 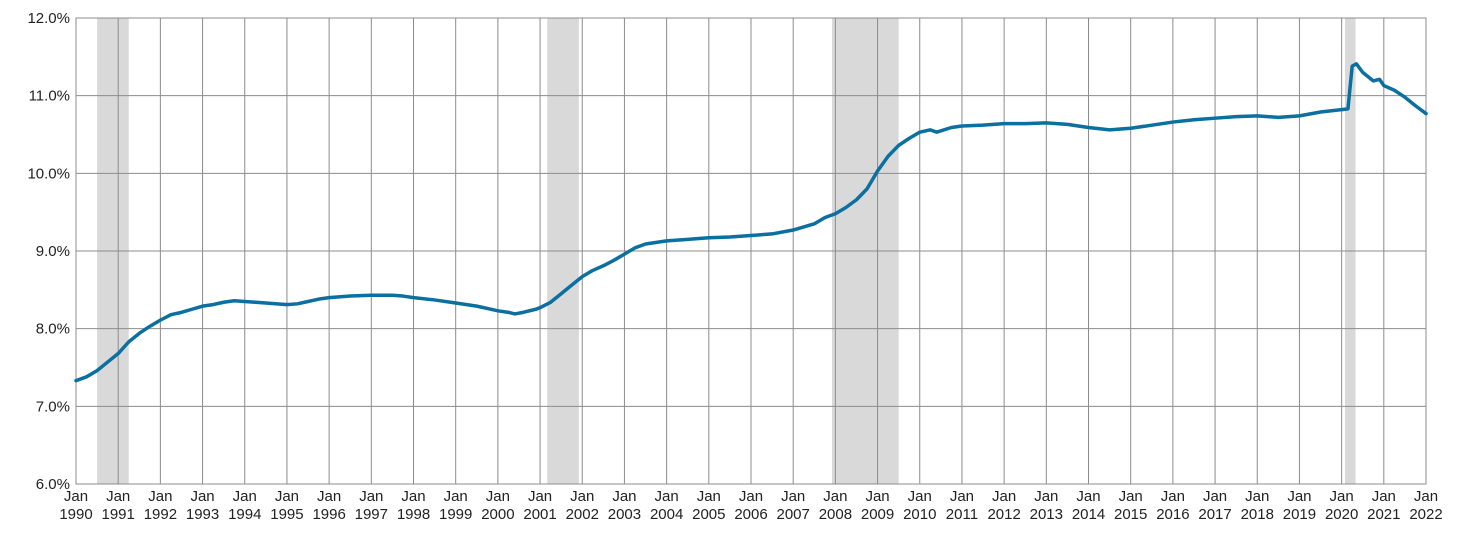 What do you see at coordinates (413, 514) in the screenshot?
I see `x-tick-label-year: 1998` at bounding box center [413, 514].